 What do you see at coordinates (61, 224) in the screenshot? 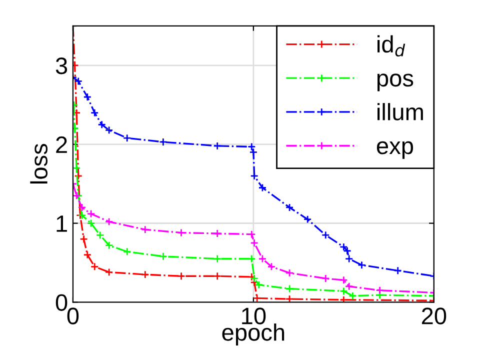
I see `y-tick-label: 1` at bounding box center [61, 224].